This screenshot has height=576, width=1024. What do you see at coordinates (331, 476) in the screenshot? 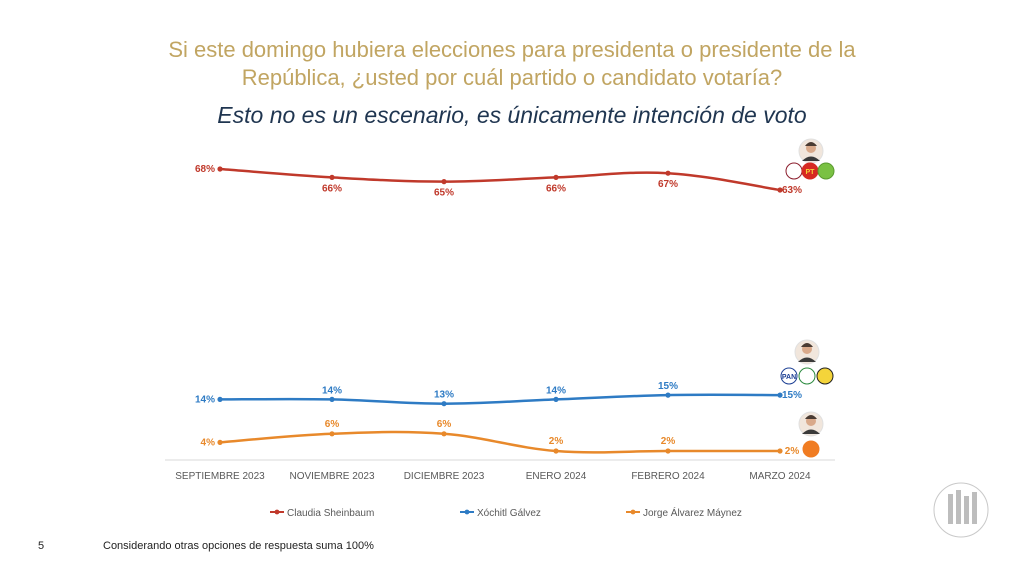
I see `x-tick-label: NOVIEMBRE 2023` at bounding box center [331, 476].